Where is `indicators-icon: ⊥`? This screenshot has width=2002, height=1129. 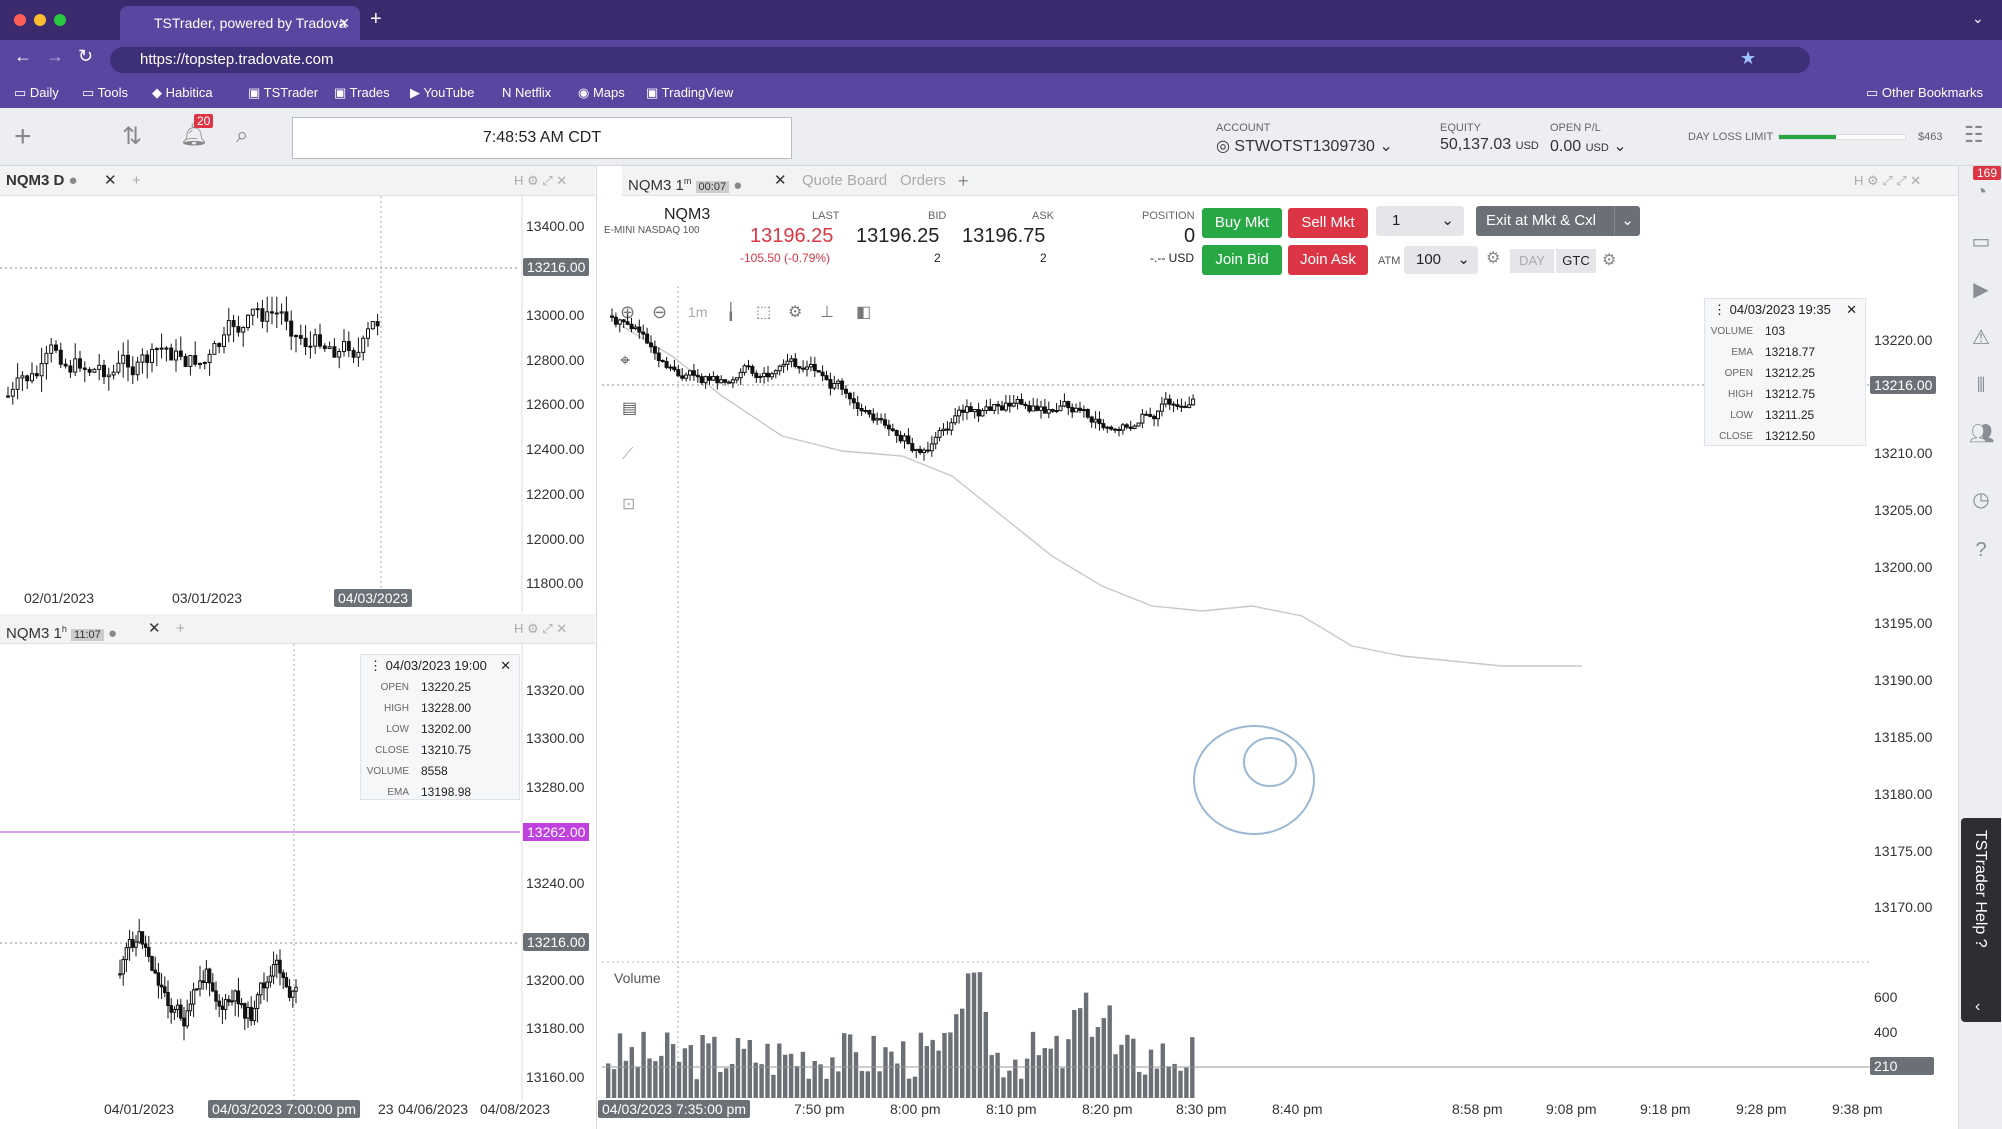 indicators-icon: ⊥ is located at coordinates (827, 312).